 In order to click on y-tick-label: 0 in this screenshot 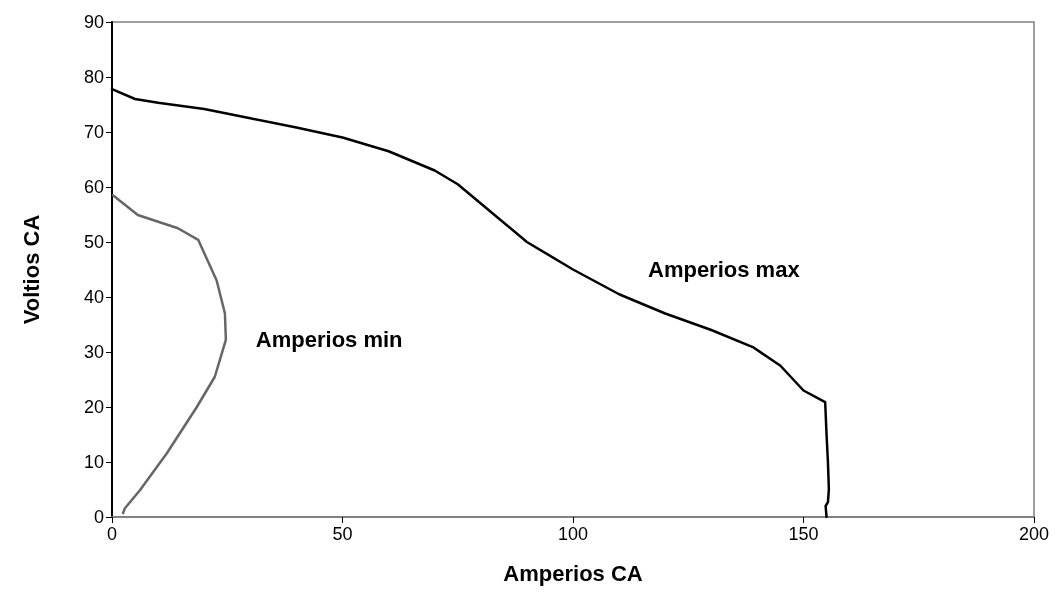, I will do `click(98, 517)`.